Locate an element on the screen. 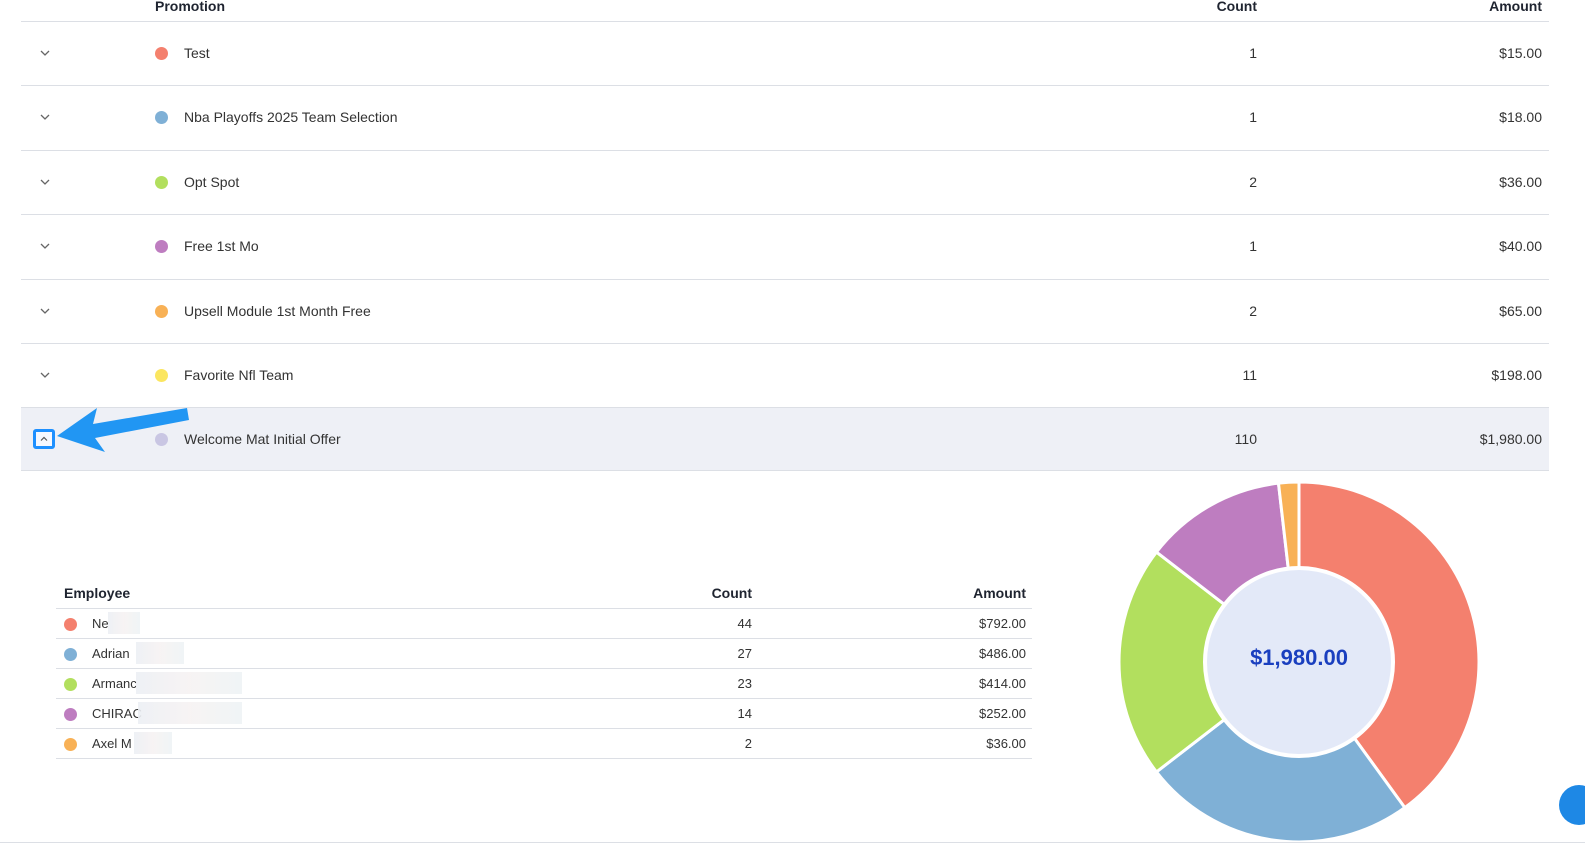 This screenshot has height=854, width=1585. promotion-amount: $1,980.00 is located at coordinates (1510, 439).